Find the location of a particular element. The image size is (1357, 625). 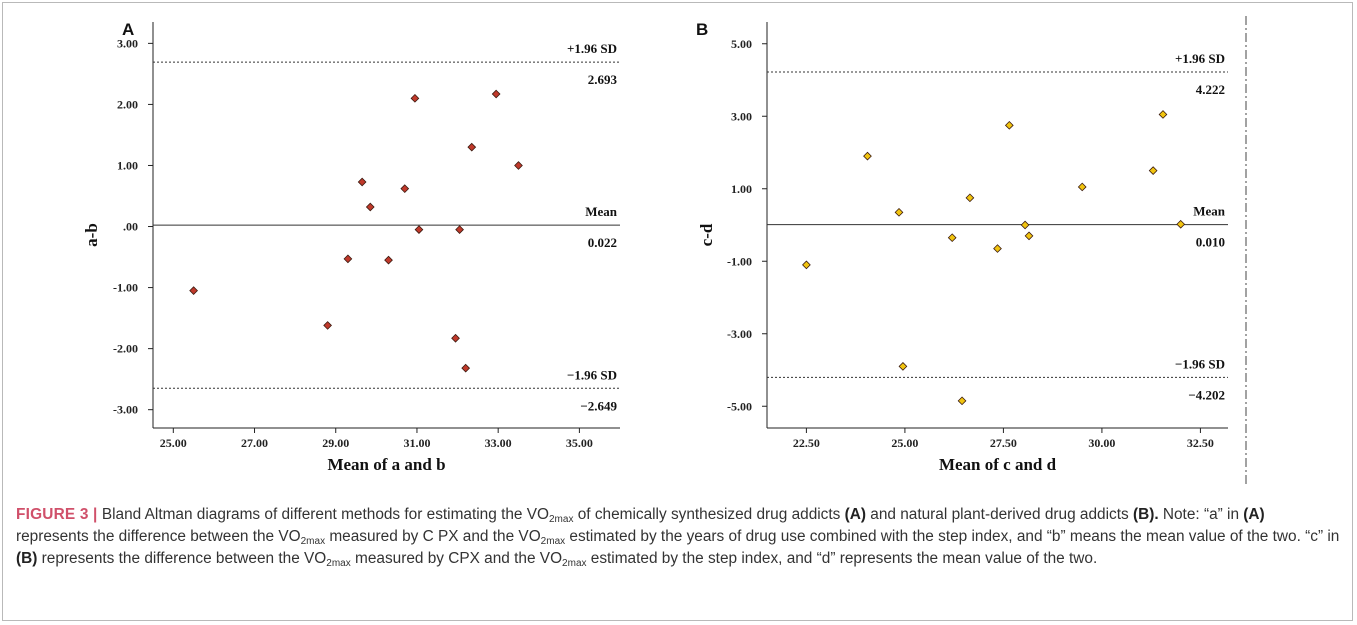

caption-text: measured by CPX and the VO is located at coordinates (456, 558).